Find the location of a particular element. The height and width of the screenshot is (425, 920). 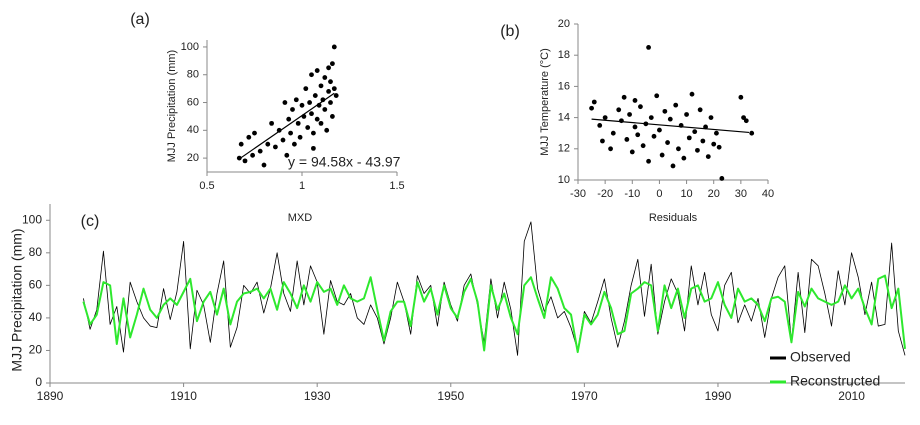

x-tick-label: 1890 is located at coordinates (50, 396).